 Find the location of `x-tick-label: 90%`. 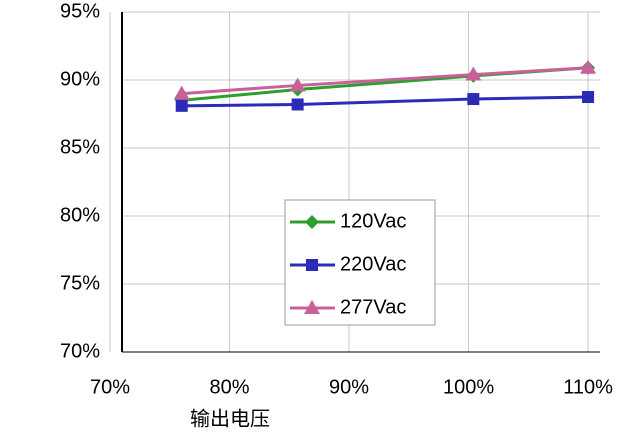

x-tick-label: 90% is located at coordinates (349, 387).